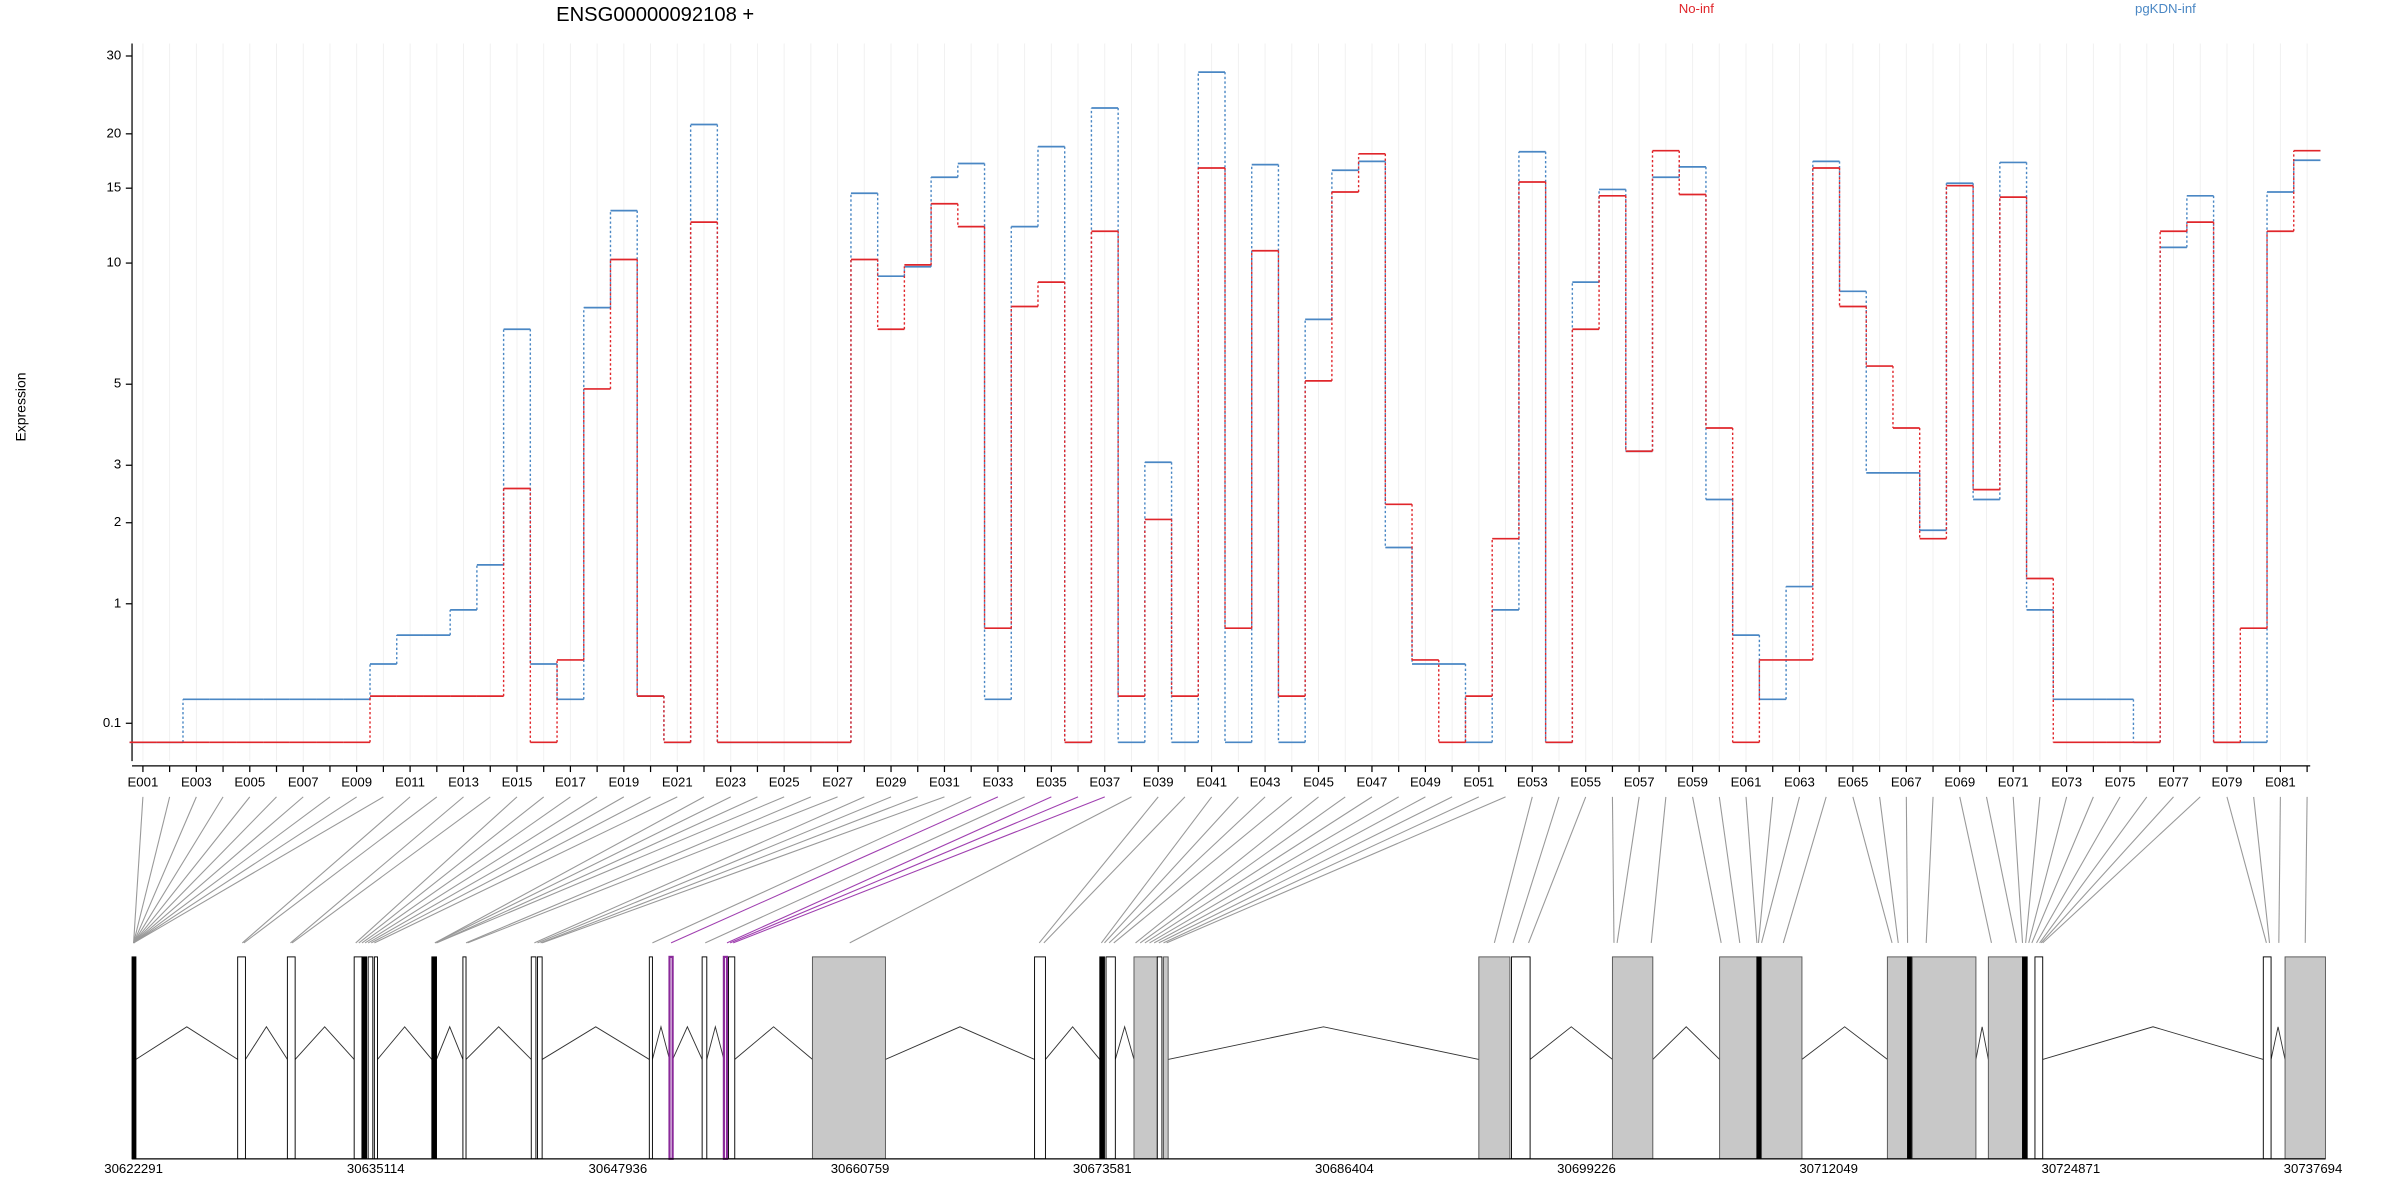 This screenshot has height=1200, width=2400. Describe the element at coordinates (20, 406) in the screenshot. I see `y-axis-label: Expression` at that location.